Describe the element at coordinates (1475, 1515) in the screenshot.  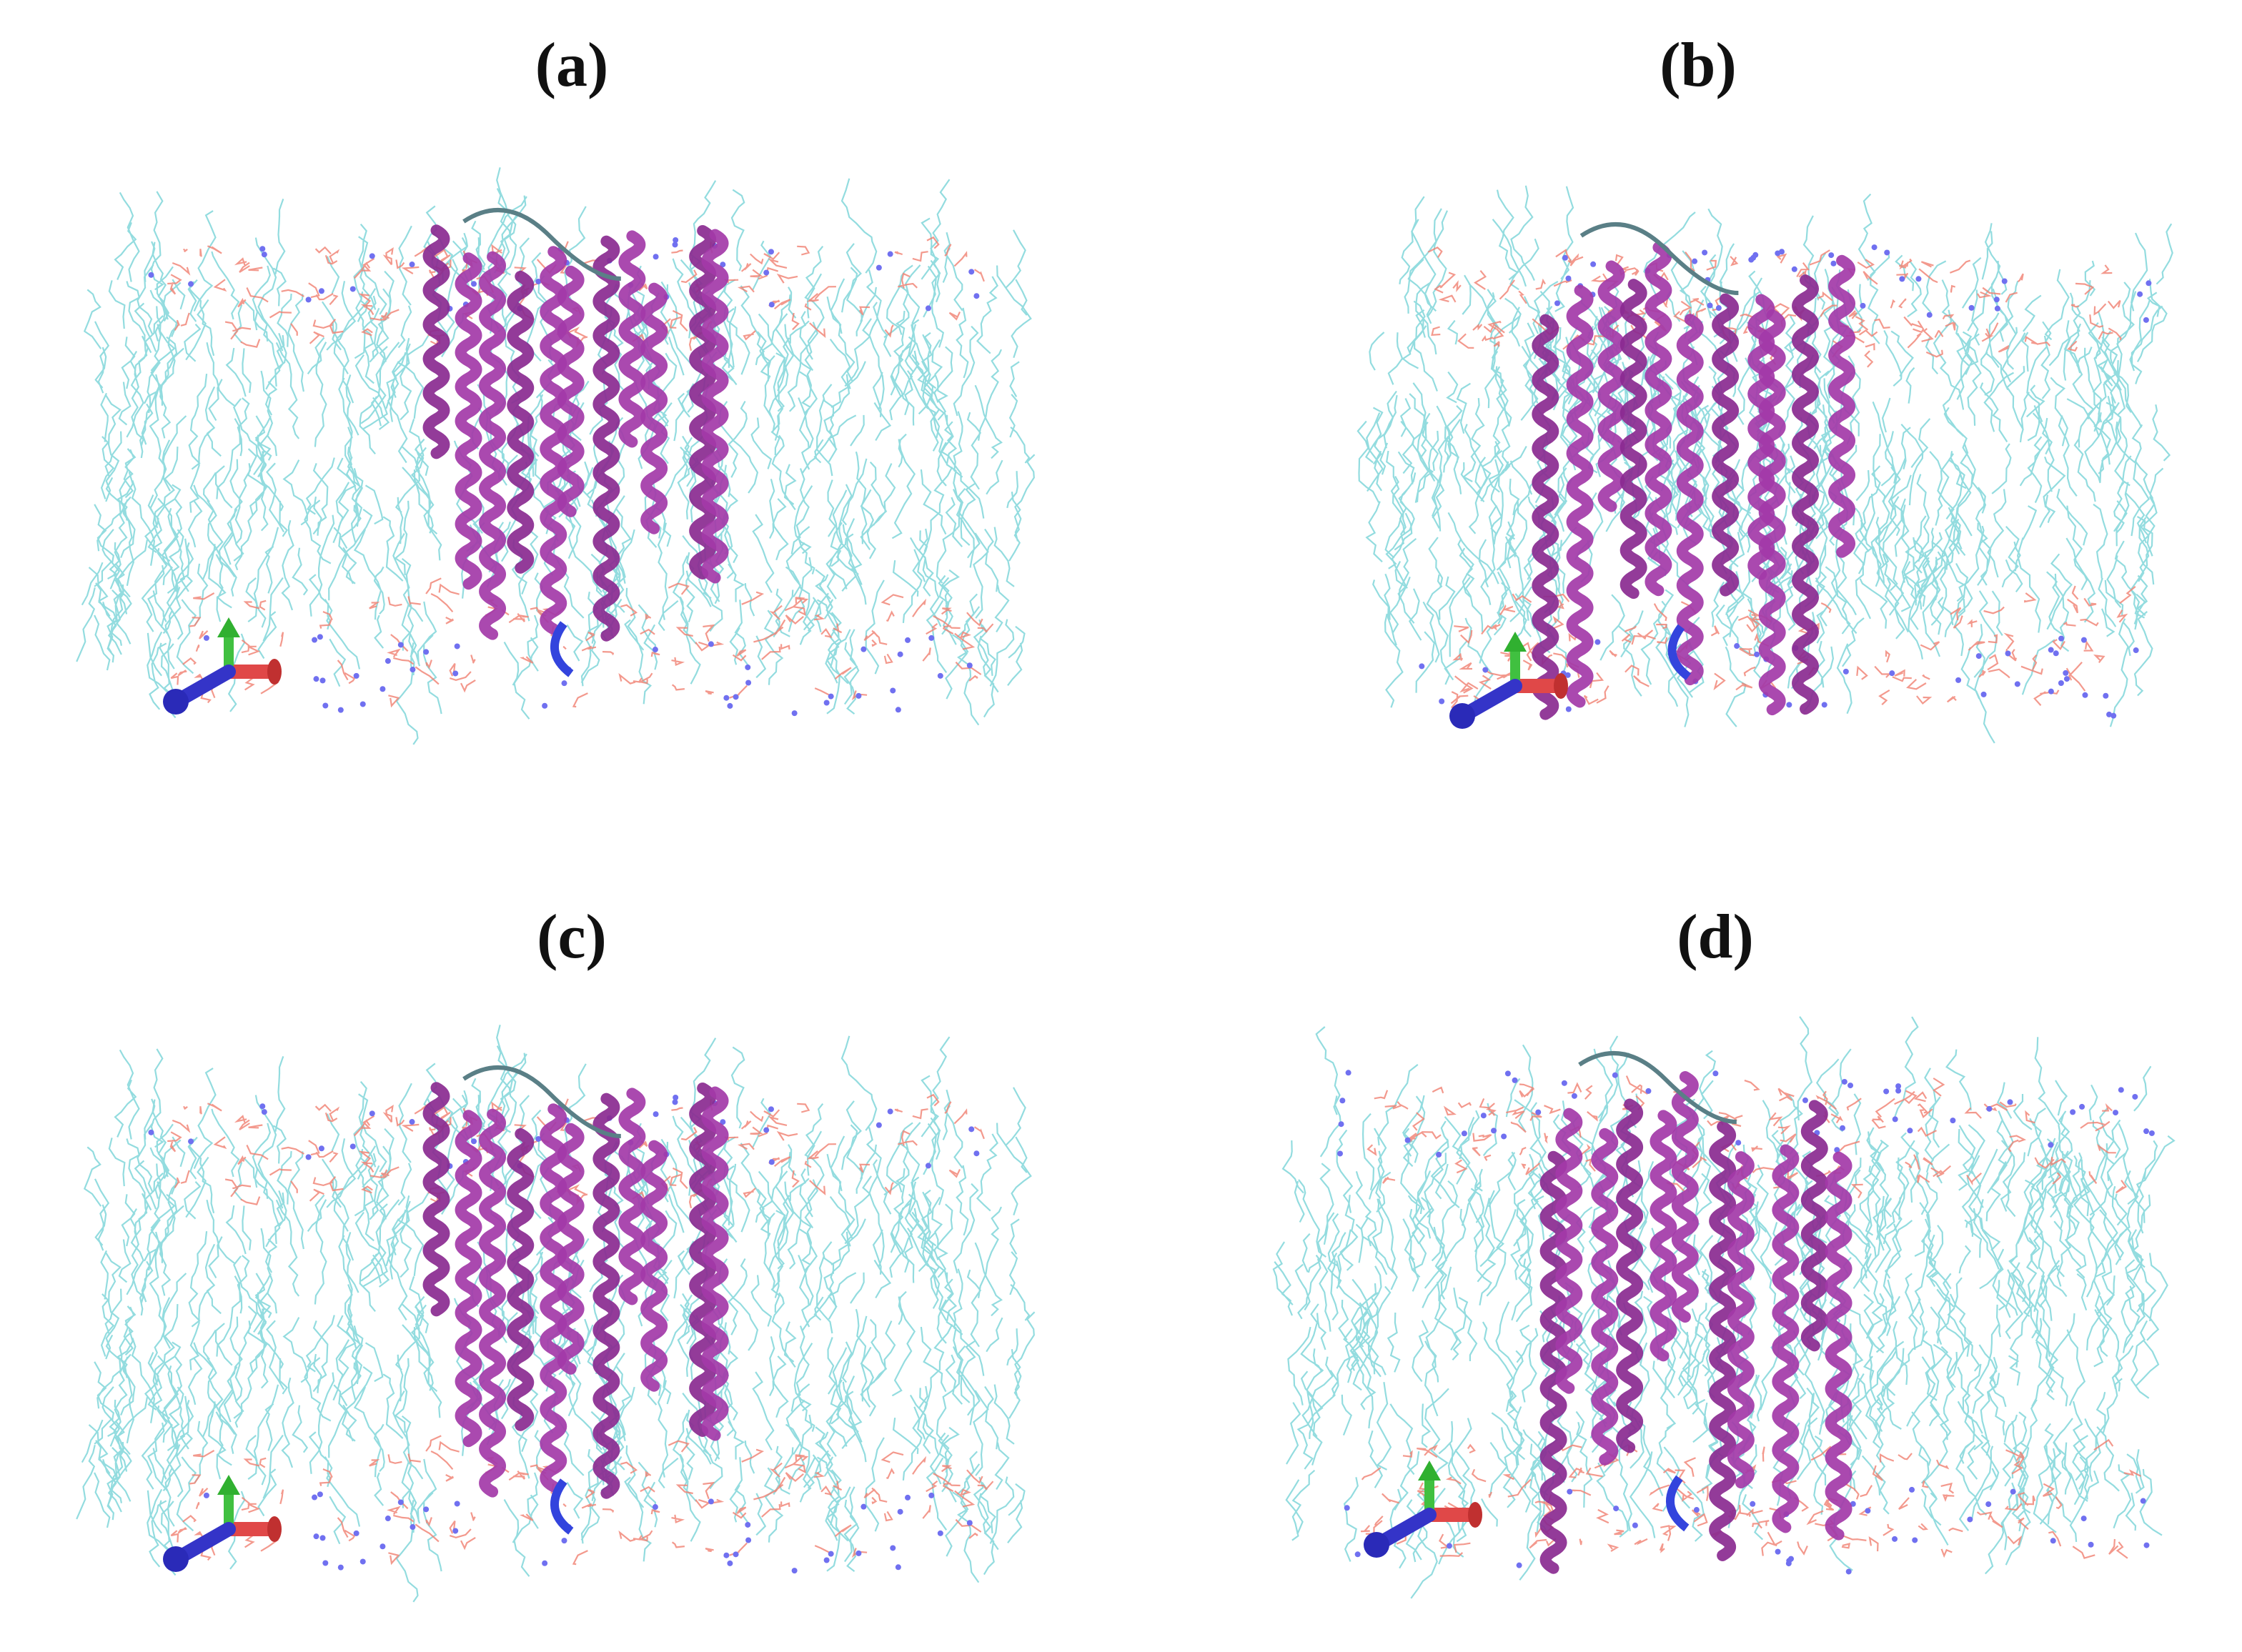
I see `axis-x-cap` at that location.